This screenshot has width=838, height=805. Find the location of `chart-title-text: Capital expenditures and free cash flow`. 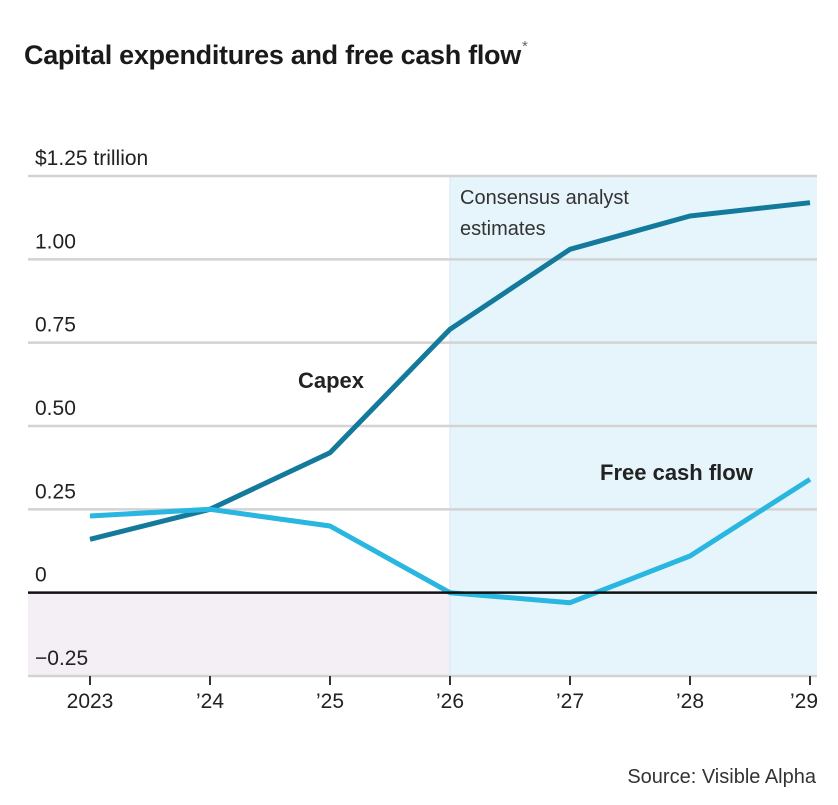

chart-title-text: Capital expenditures and free cash flow is located at coordinates (272, 55).